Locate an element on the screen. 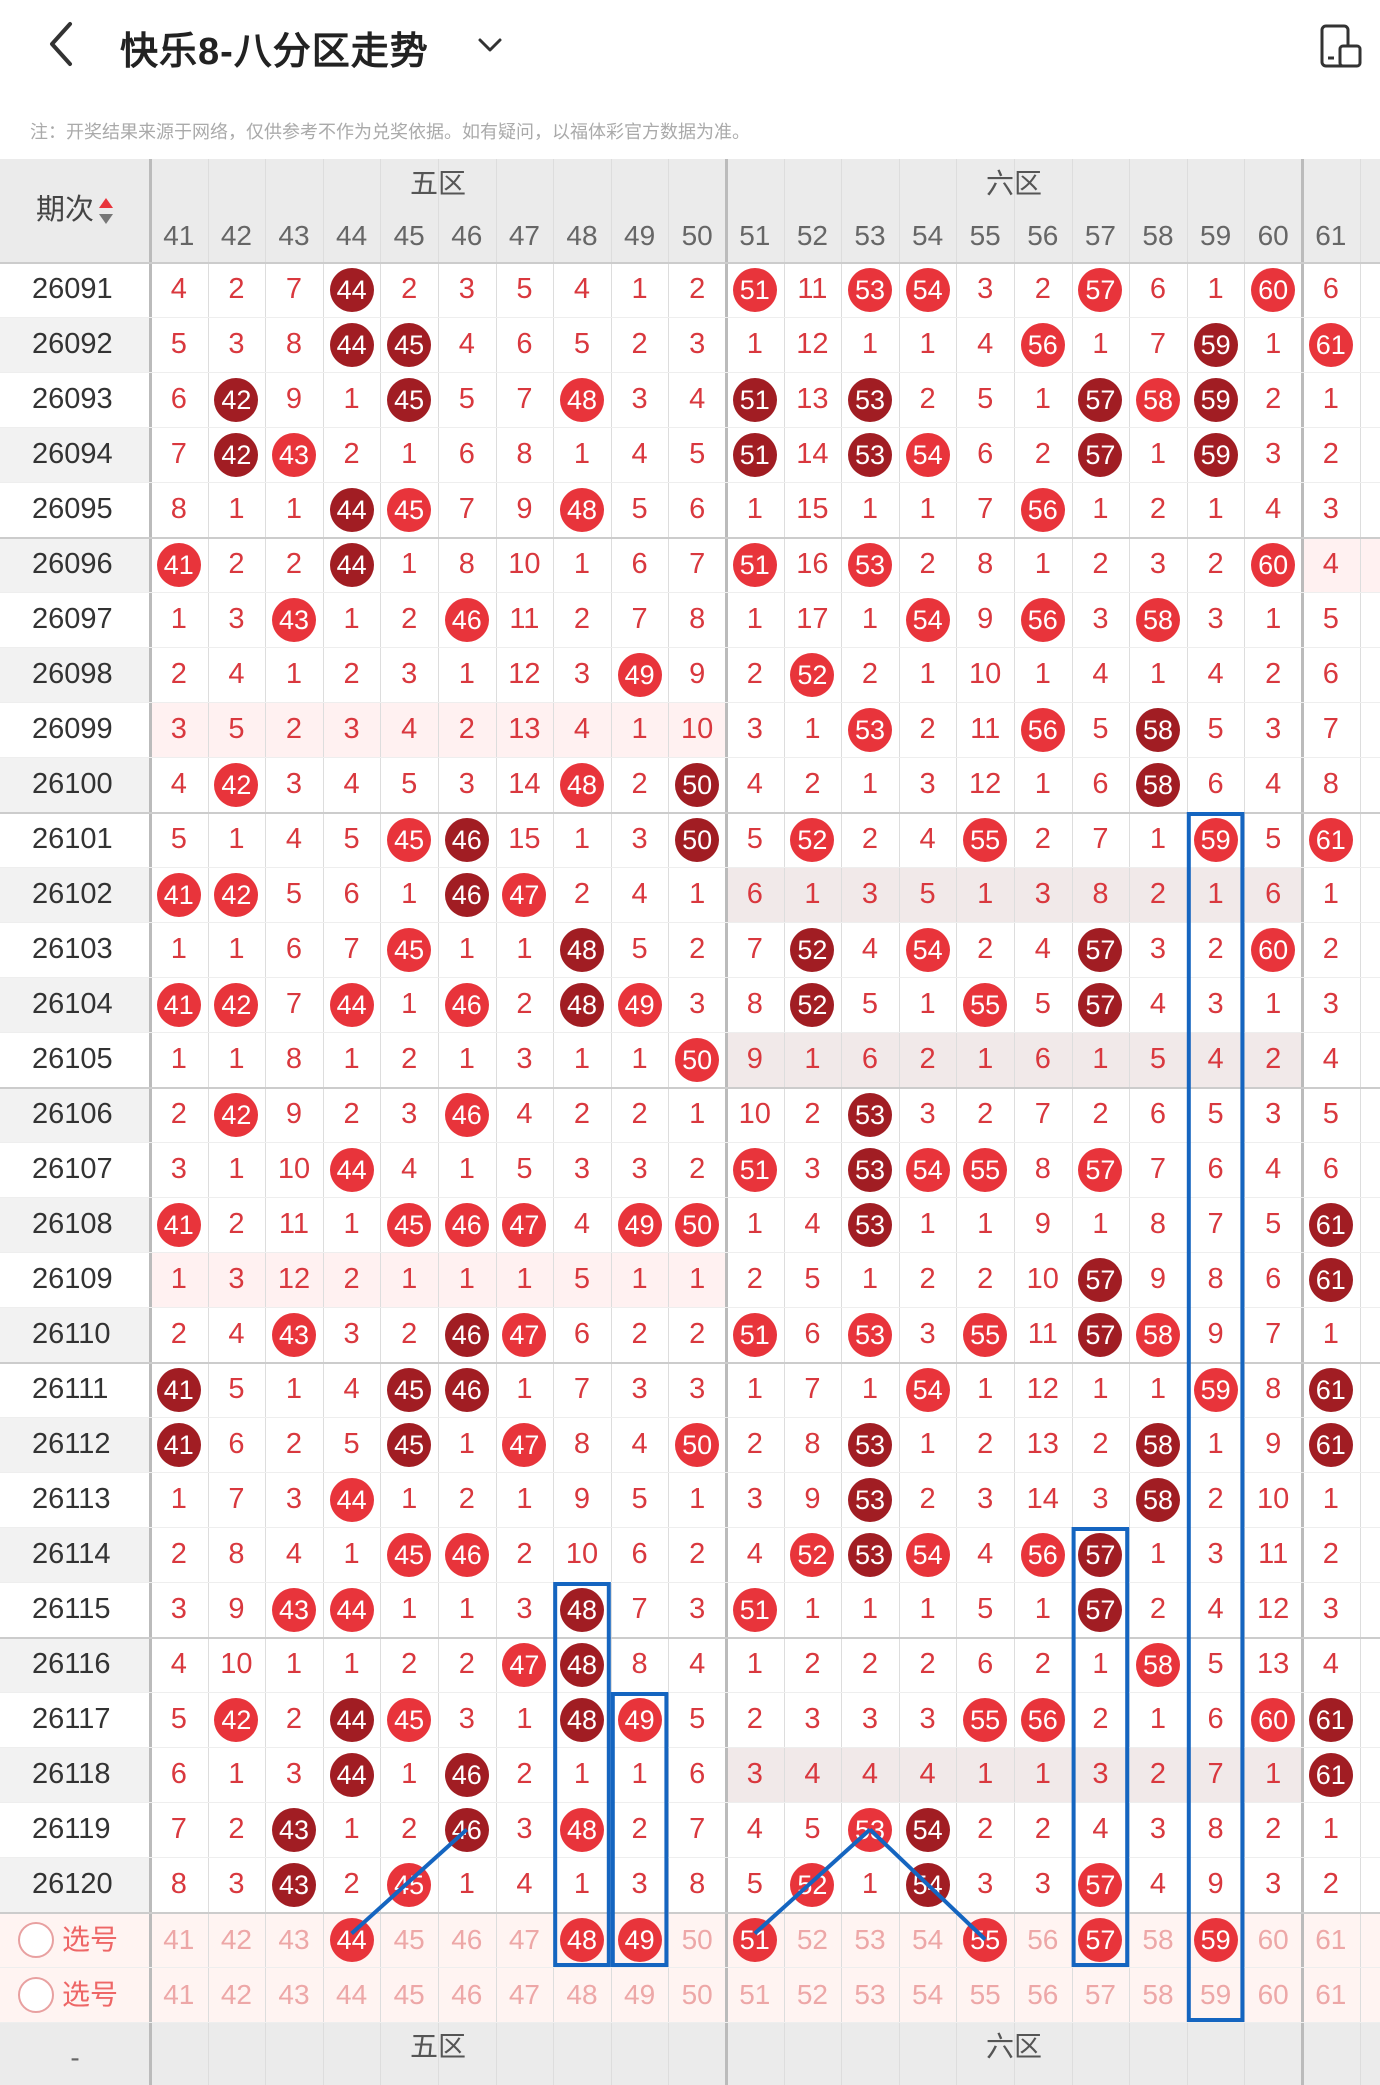 This screenshot has height=2085, width=1380. select-number: 47 is located at coordinates (524, 1994).